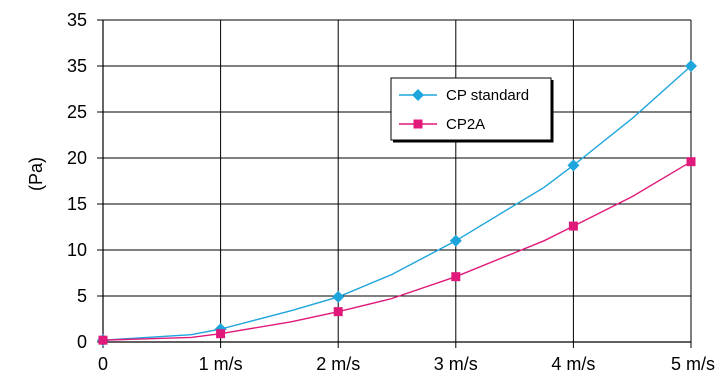  What do you see at coordinates (77, 250) in the screenshot?
I see `y-tick-label: 10` at bounding box center [77, 250].